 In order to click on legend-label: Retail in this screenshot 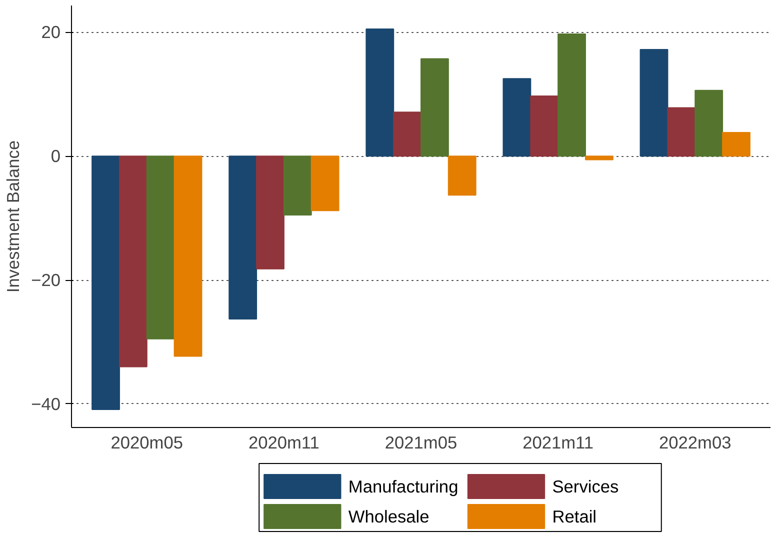, I will do `click(574, 516)`.